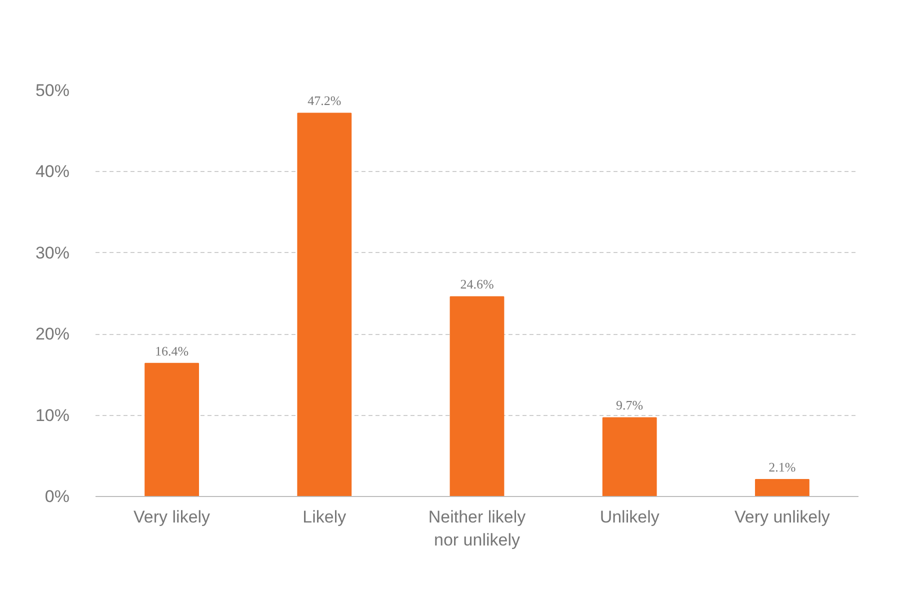 Image resolution: width=910 pixels, height=601 pixels. What do you see at coordinates (172, 350) in the screenshot?
I see `data-label: 16.4%` at bounding box center [172, 350].